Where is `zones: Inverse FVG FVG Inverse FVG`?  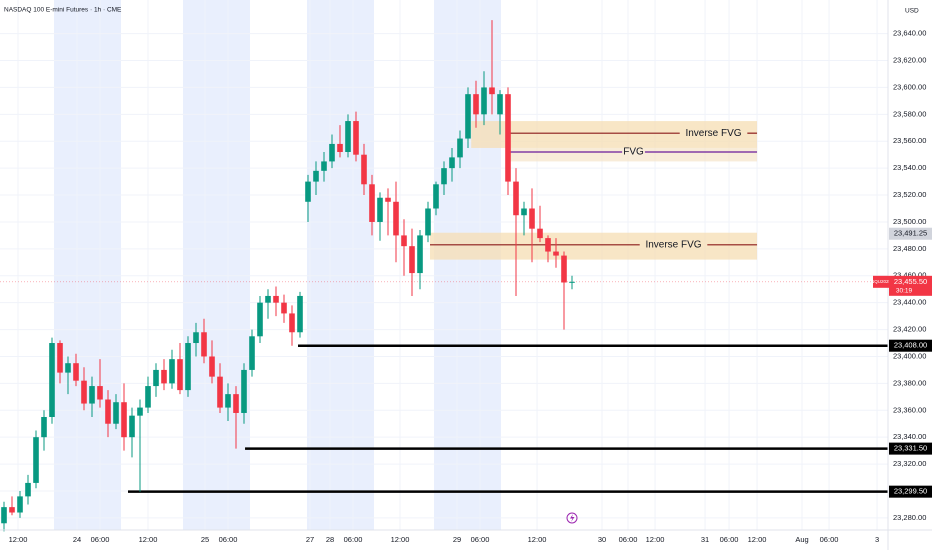 zones: Inverse FVG FVG Inverse FVG is located at coordinates (594, 190).